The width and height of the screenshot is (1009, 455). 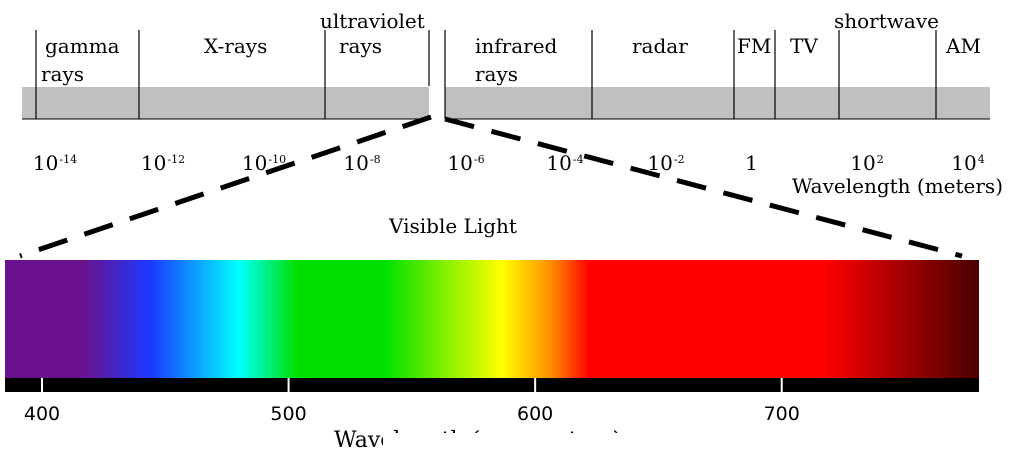 What do you see at coordinates (804, 46) in the screenshot?
I see `band-label-tv: TV` at bounding box center [804, 46].